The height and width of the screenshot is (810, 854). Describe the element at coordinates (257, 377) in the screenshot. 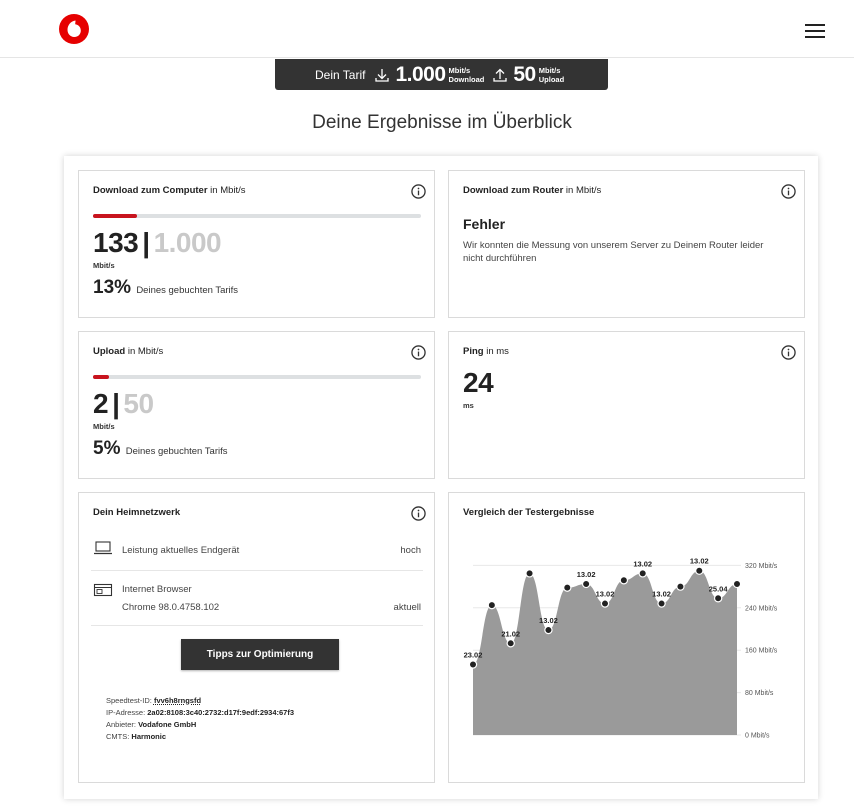

I see `upload-progress-bar` at that location.